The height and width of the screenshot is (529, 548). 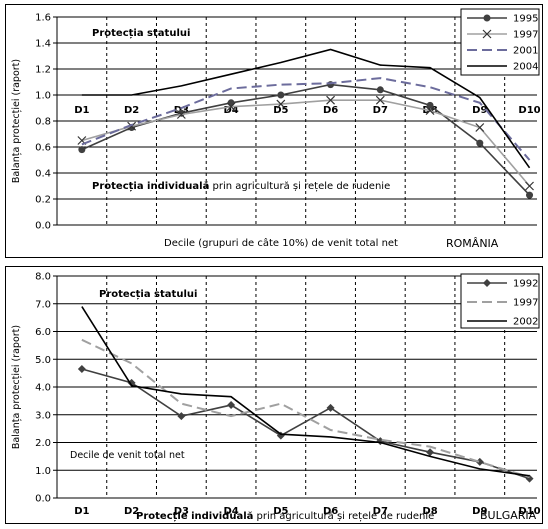 I want to click on romania-category-label: D2, so click(x=131, y=110).